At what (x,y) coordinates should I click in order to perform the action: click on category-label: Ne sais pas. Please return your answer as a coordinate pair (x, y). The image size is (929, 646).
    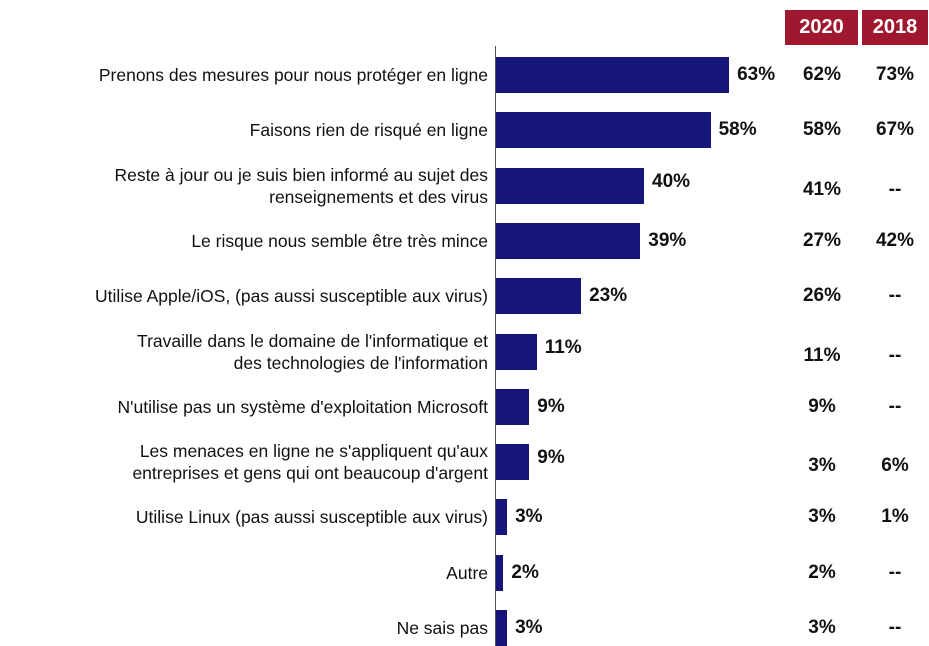
    Looking at the image, I should click on (442, 628).